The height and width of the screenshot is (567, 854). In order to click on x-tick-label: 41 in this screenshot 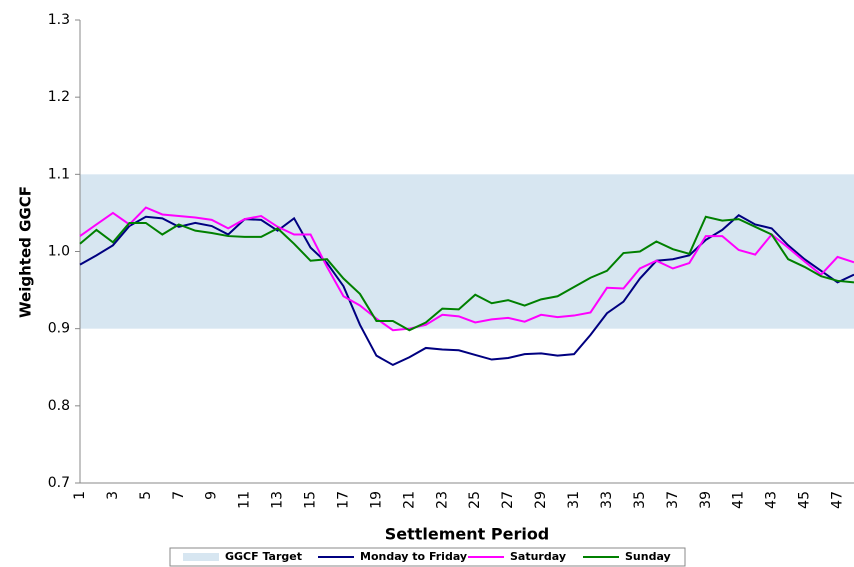, I will do `click(739, 500)`.